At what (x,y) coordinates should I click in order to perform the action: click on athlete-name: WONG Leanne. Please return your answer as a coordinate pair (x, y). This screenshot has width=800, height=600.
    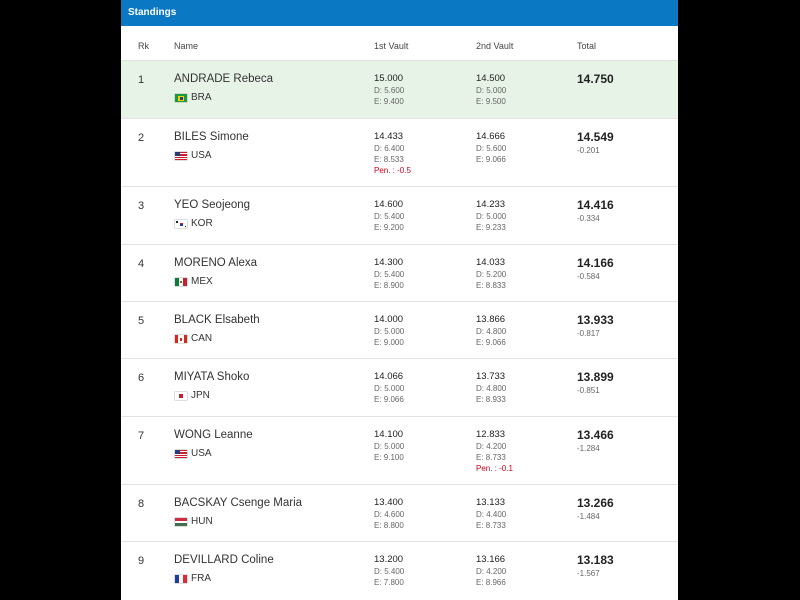
    Looking at the image, I should click on (213, 435).